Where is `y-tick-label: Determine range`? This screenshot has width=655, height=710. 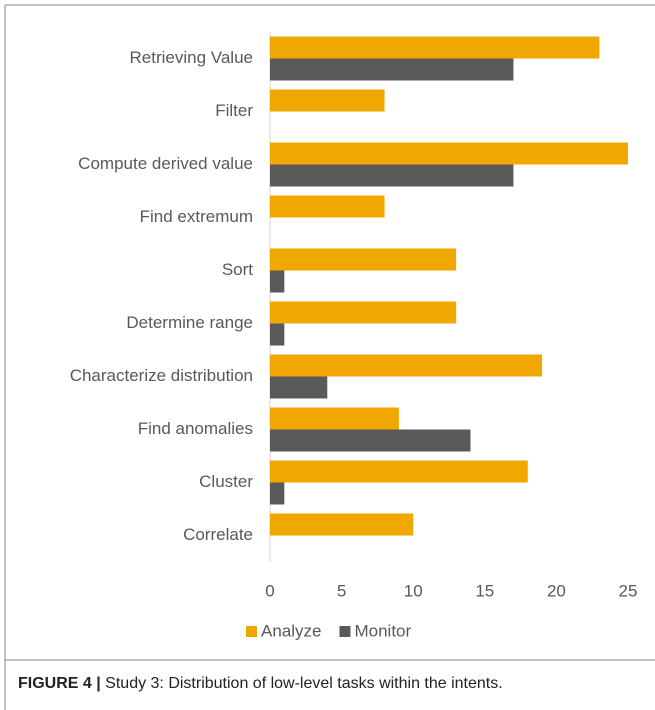
y-tick-label: Determine range is located at coordinates (189, 322).